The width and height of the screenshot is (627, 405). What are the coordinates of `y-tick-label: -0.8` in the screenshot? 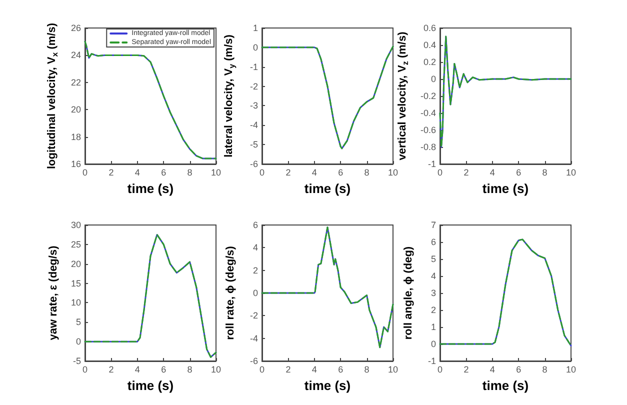 It's located at (428, 147).